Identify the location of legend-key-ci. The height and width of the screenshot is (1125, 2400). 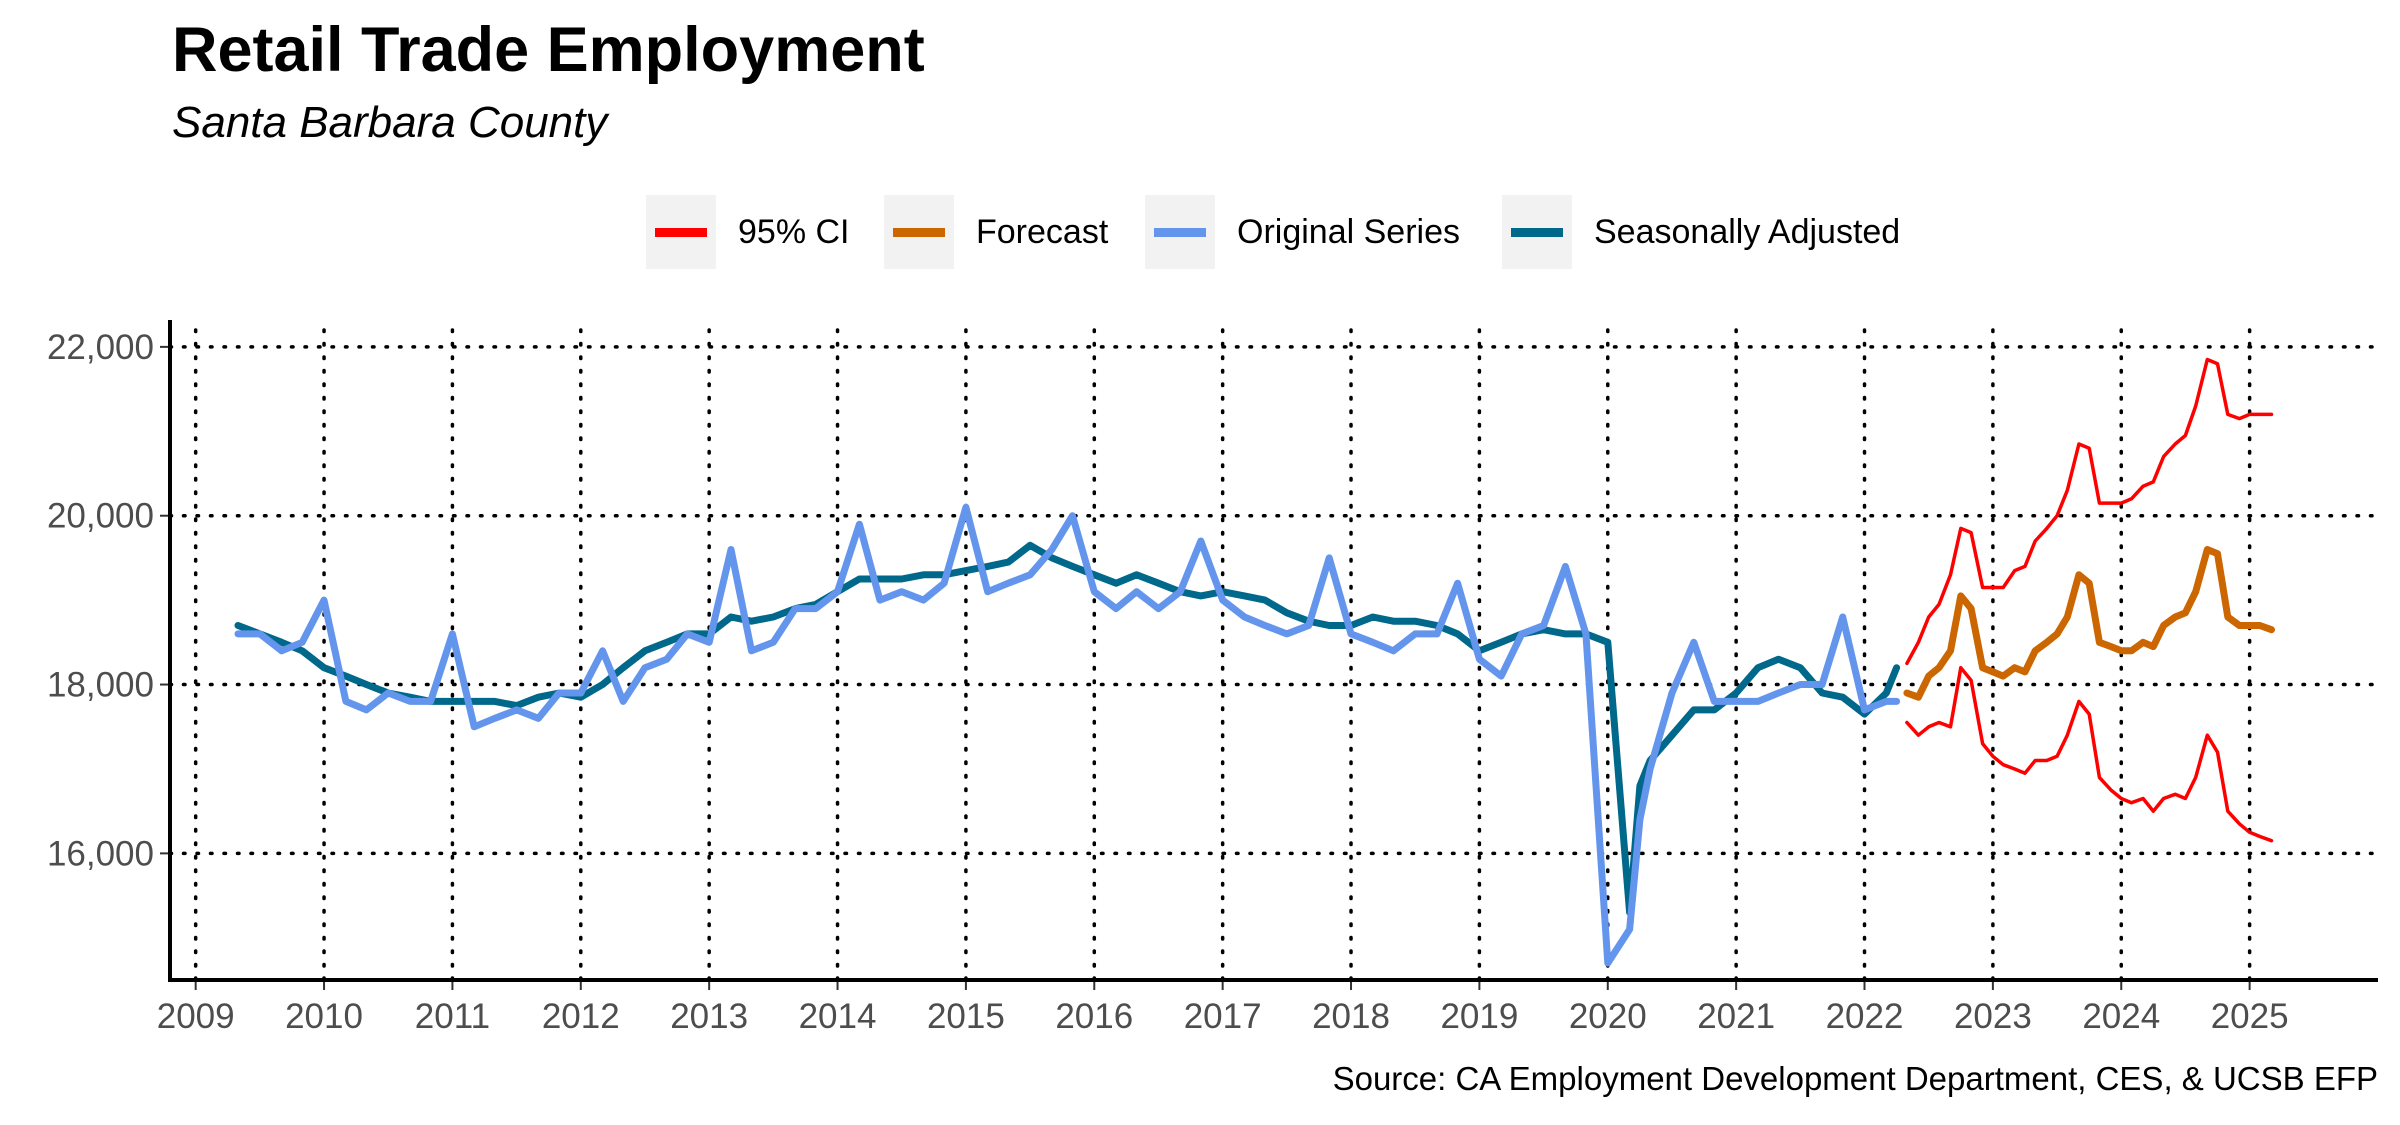
(681, 232).